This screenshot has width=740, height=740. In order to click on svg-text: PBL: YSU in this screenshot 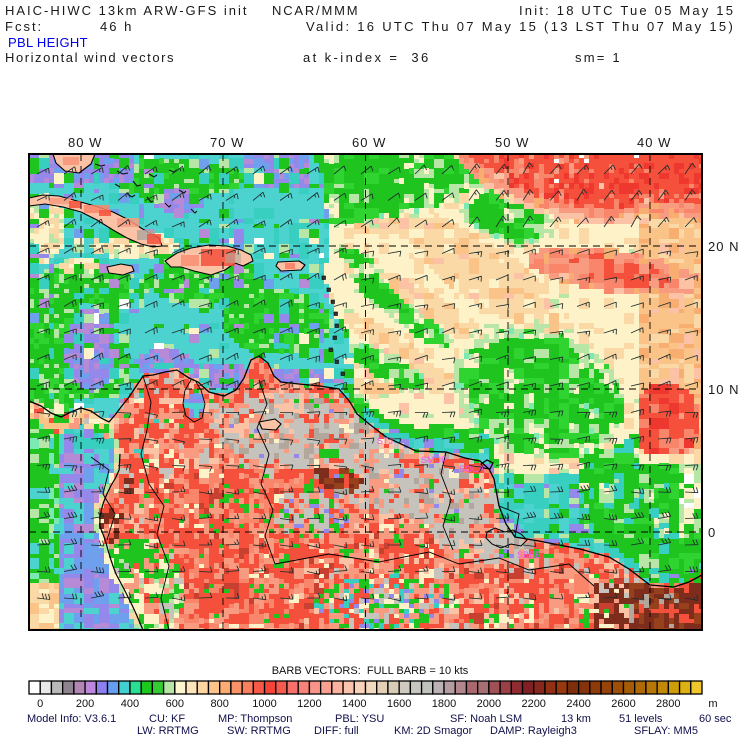, I will do `click(359, 719)`.